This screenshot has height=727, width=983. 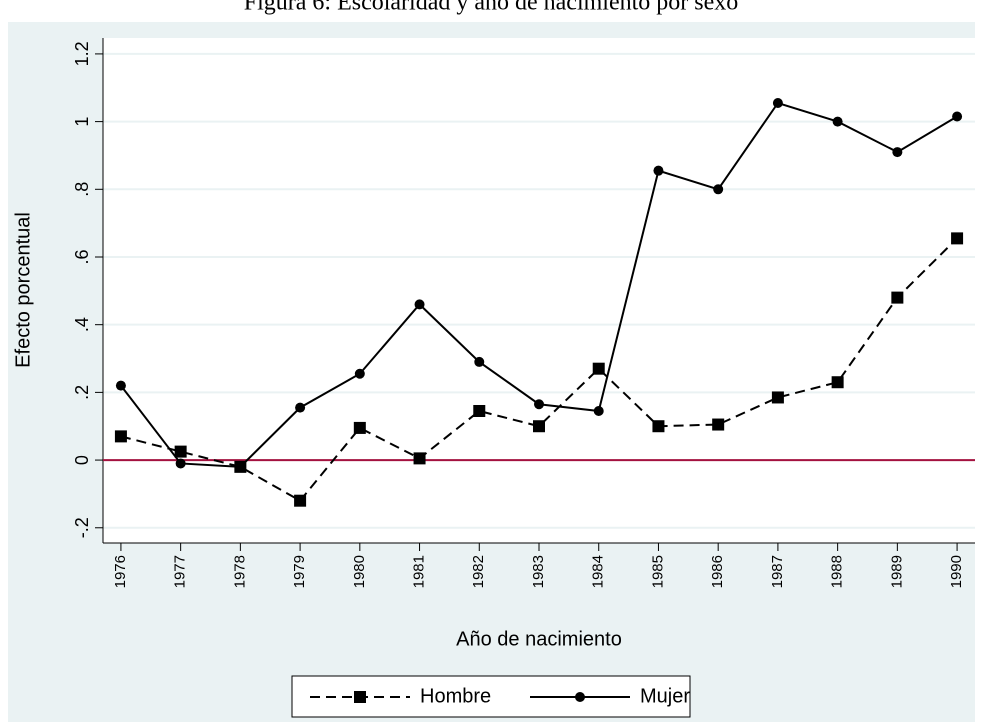 What do you see at coordinates (665, 696) in the screenshot?
I see `legend-label: Mujer` at bounding box center [665, 696].